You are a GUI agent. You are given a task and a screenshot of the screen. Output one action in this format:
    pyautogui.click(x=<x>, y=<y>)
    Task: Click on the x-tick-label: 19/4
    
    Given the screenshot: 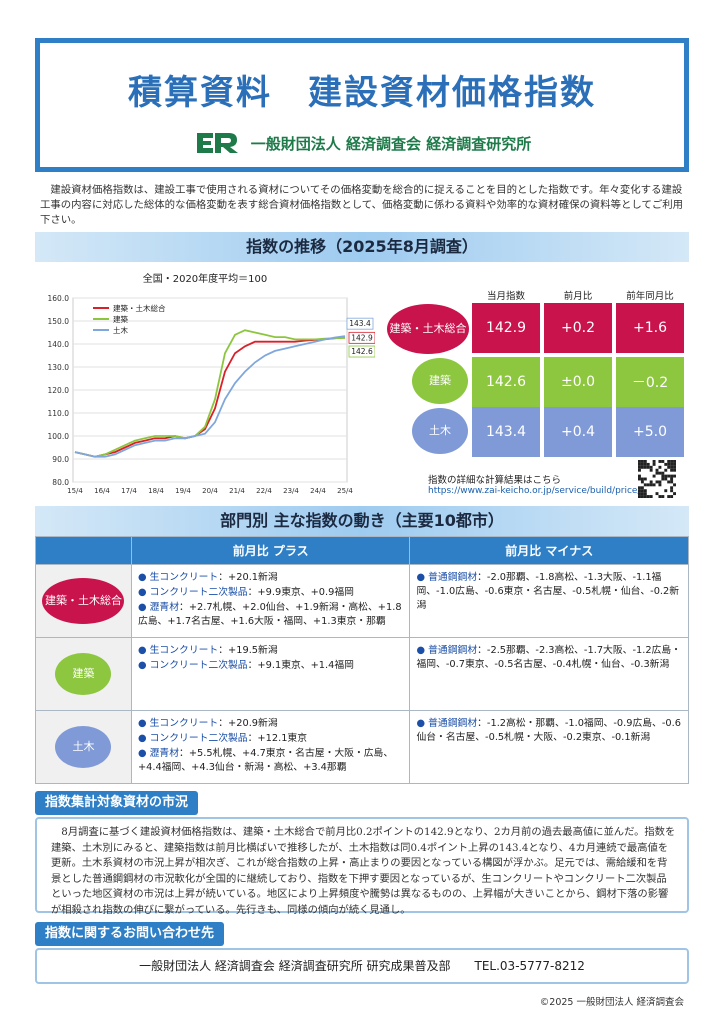 What is the action you would take?
    pyautogui.click(x=183, y=491)
    